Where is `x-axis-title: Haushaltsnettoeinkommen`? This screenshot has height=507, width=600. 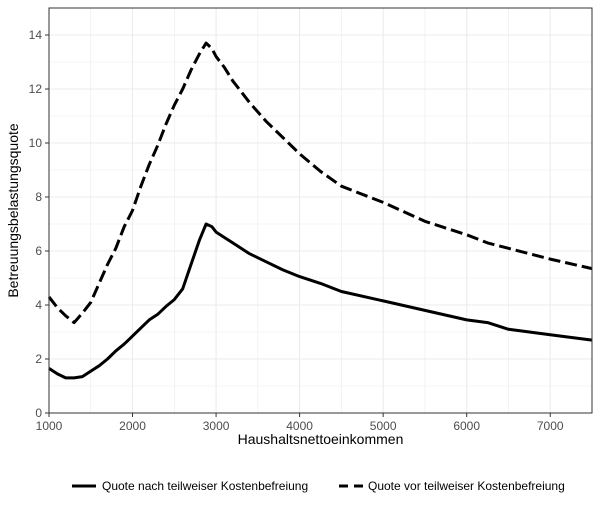
x-axis-title: Haushaltsnettoeinkommen is located at coordinates (321, 439).